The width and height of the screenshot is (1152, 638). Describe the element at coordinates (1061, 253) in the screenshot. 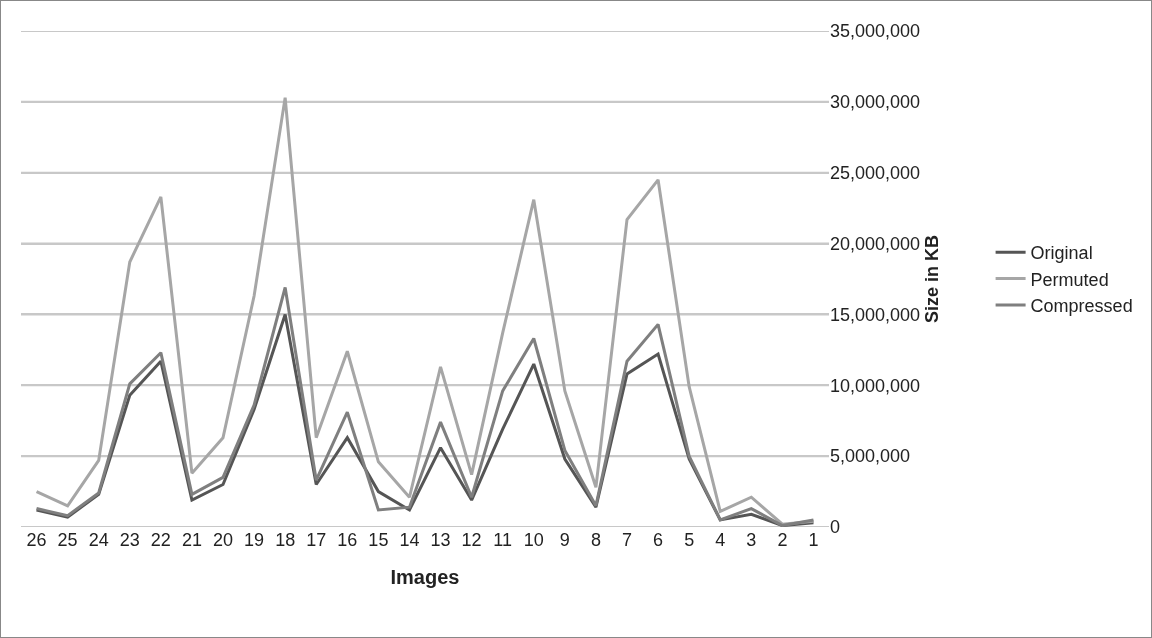

I see `legend-label: Original` at that location.